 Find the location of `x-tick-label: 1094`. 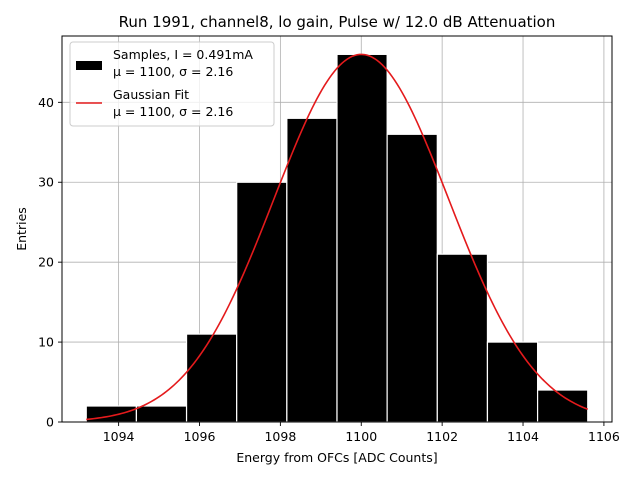

x-tick-label: 1094 is located at coordinates (119, 436).